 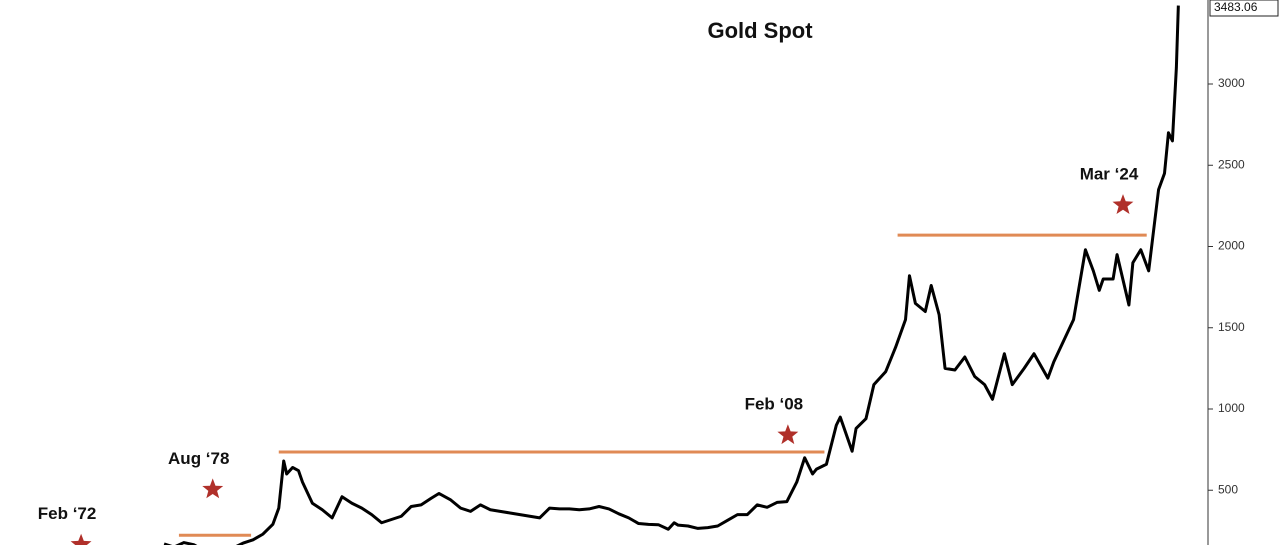 I want to click on y-tick-label: 500, so click(x=1228, y=489).